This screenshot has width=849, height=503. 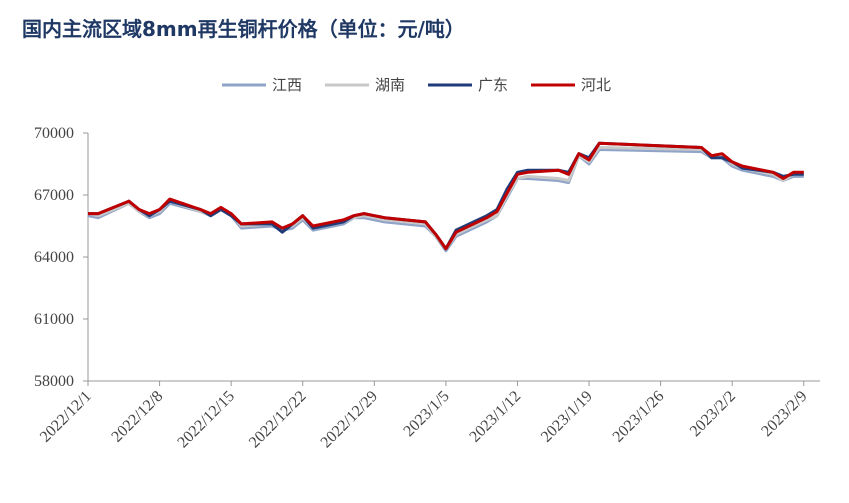 What do you see at coordinates (243, 29) in the screenshot?
I see `chart-title: 国内主流区域8mm再生铜杆价格（单位：元/吨）` at bounding box center [243, 29].